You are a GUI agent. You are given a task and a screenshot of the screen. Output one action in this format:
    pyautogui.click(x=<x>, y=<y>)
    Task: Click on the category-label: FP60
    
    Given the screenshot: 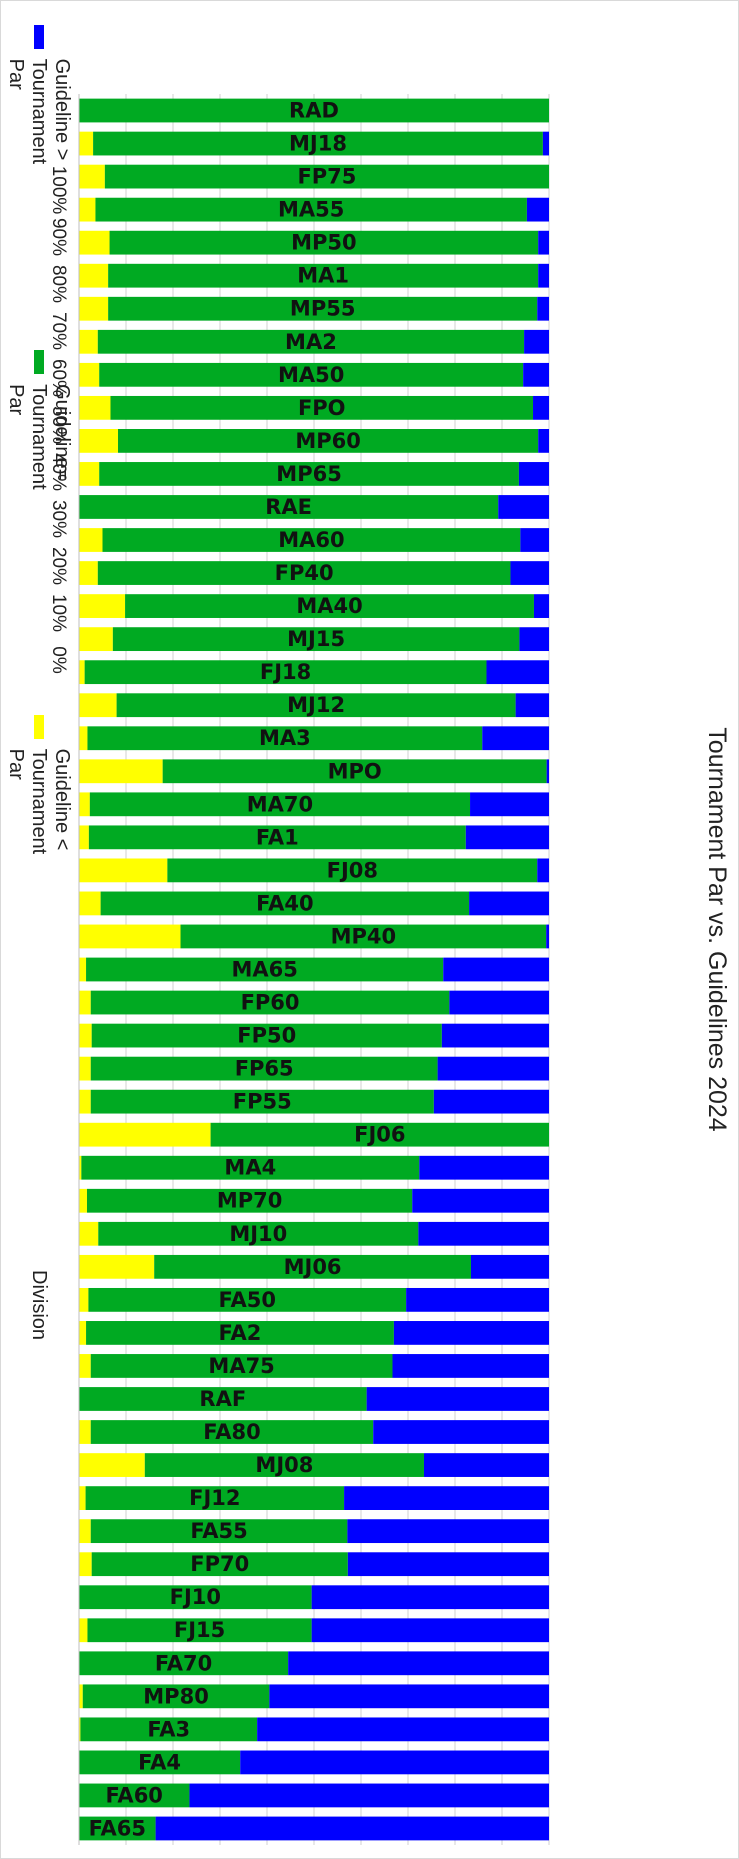 What is the action you would take?
    pyautogui.click(x=270, y=1003)
    